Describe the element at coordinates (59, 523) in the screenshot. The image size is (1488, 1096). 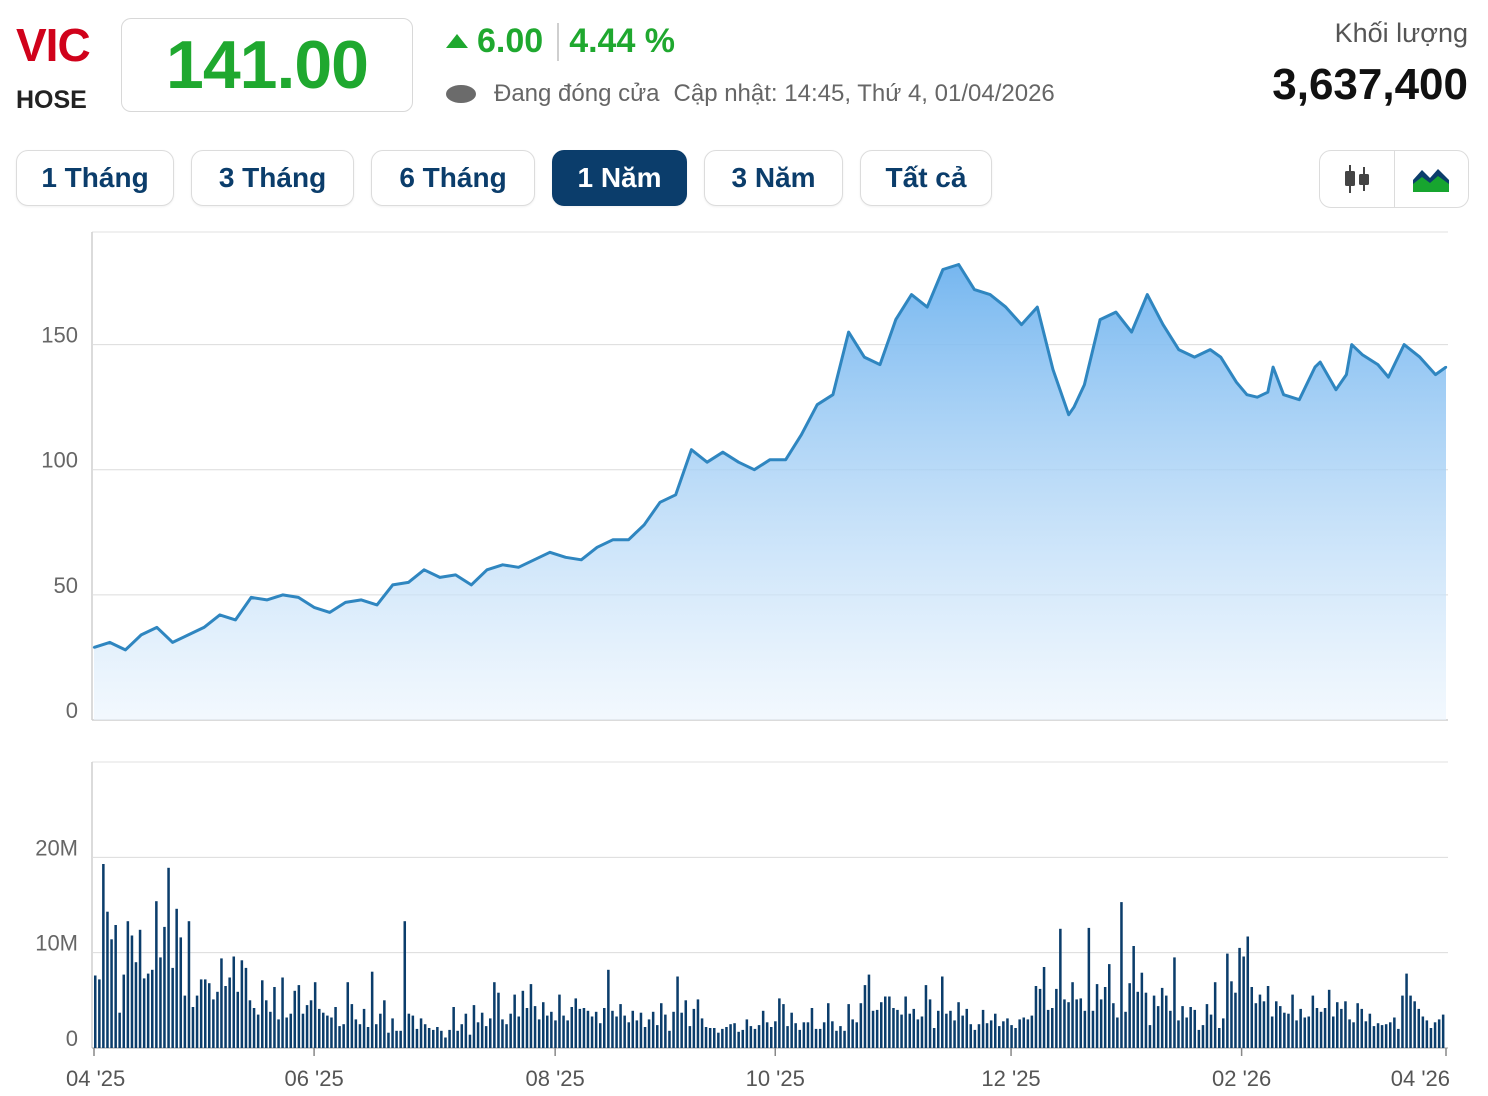
I see `price-y-ticks: 0 50 100 150` at that location.